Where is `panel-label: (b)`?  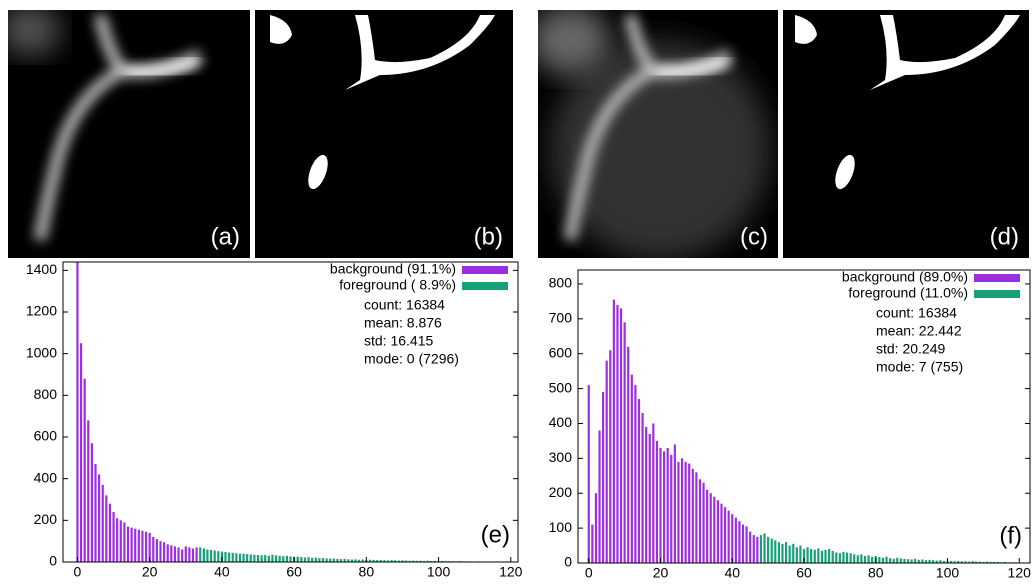 panel-label: (b) is located at coordinates (488, 236).